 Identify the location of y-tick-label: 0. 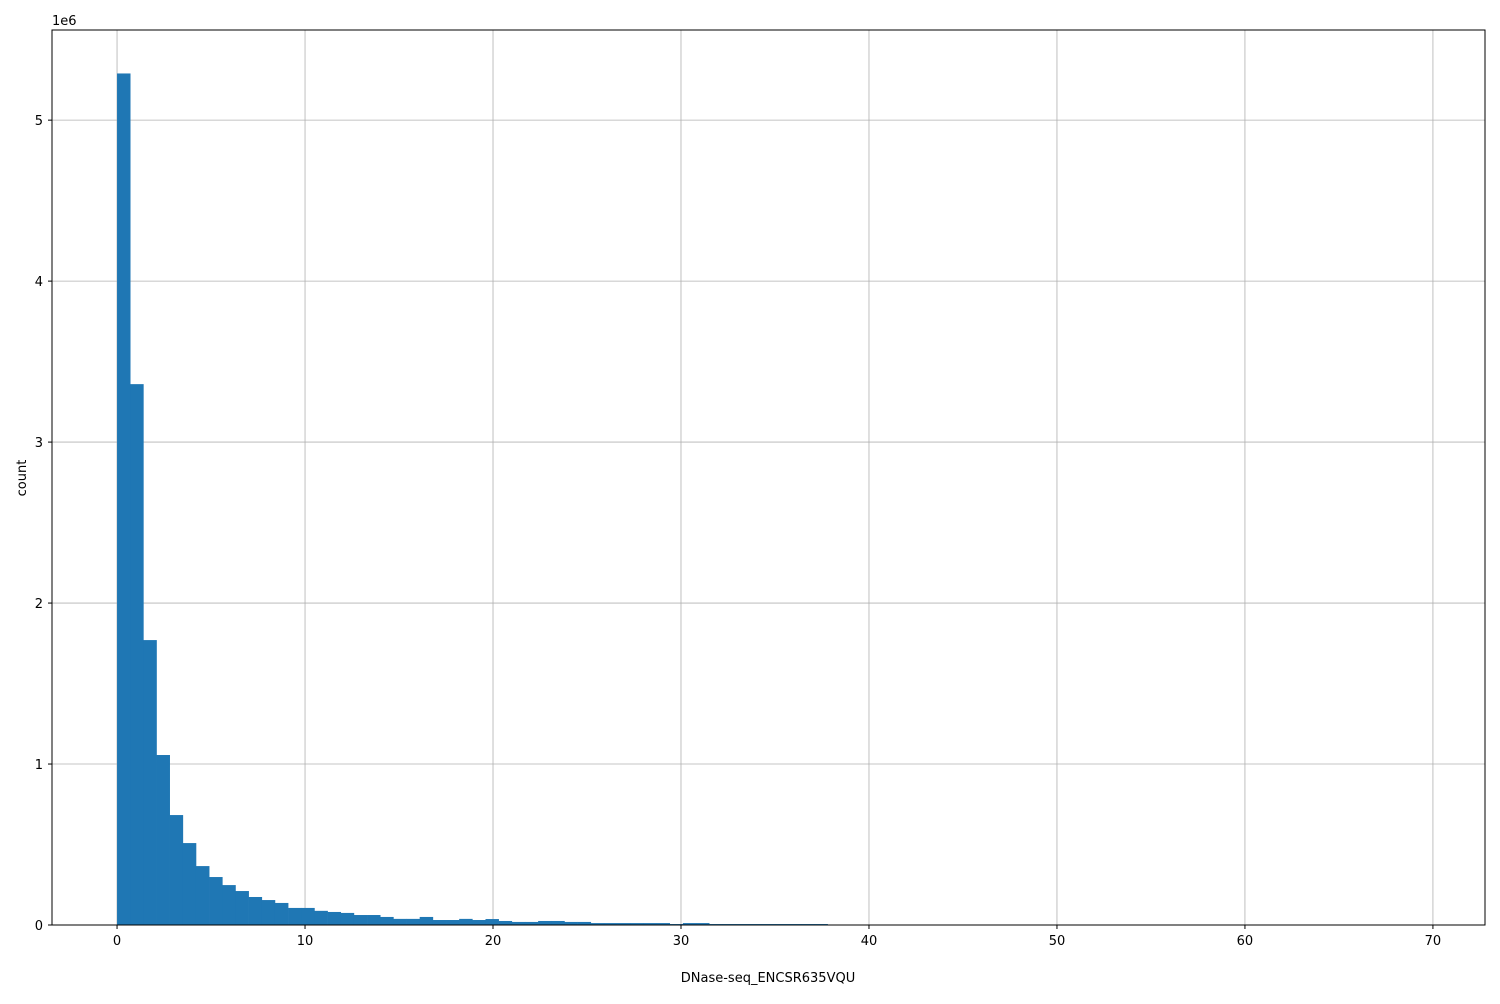
(39, 926).